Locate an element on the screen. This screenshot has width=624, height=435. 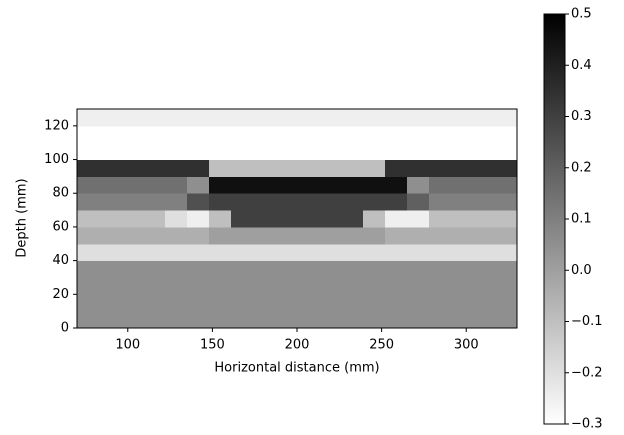
y-tick-label: 20 is located at coordinates (60, 294).